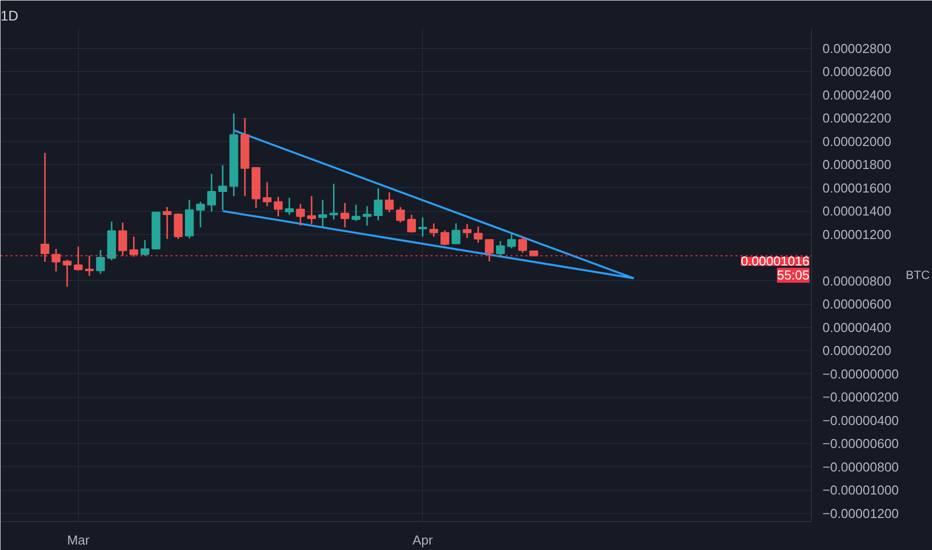 Image resolution: width=932 pixels, height=550 pixels. What do you see at coordinates (857, 304) in the screenshot?
I see `y-tick-label: 0.00000600` at bounding box center [857, 304].